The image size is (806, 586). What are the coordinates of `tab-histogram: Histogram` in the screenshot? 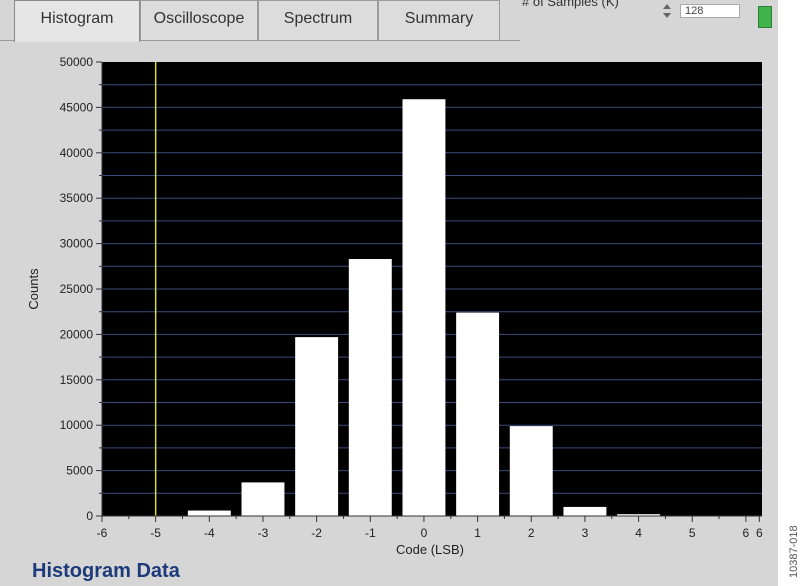 It's located at (77, 21).